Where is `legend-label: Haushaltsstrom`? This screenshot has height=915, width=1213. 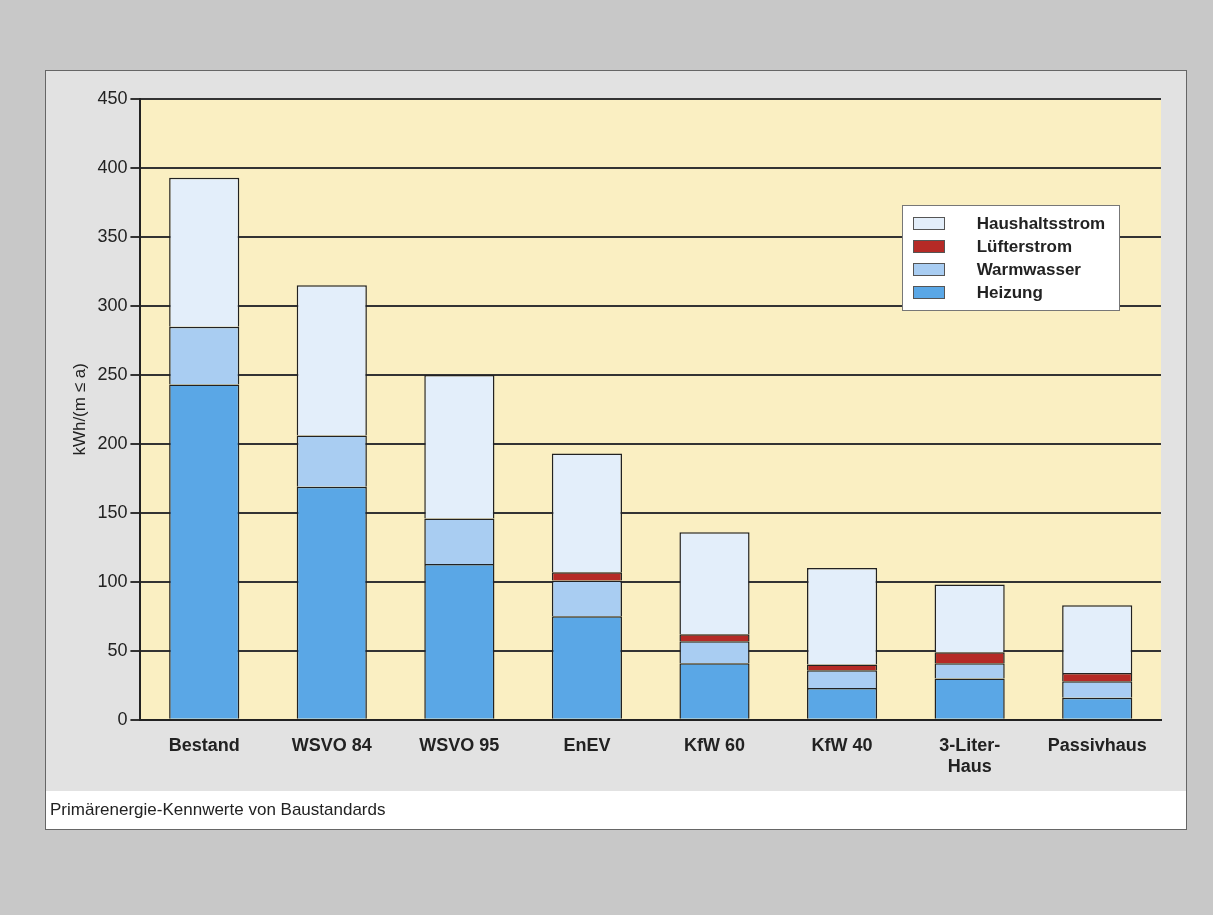
legend-label: Haushaltsstrom is located at coordinates (1041, 223).